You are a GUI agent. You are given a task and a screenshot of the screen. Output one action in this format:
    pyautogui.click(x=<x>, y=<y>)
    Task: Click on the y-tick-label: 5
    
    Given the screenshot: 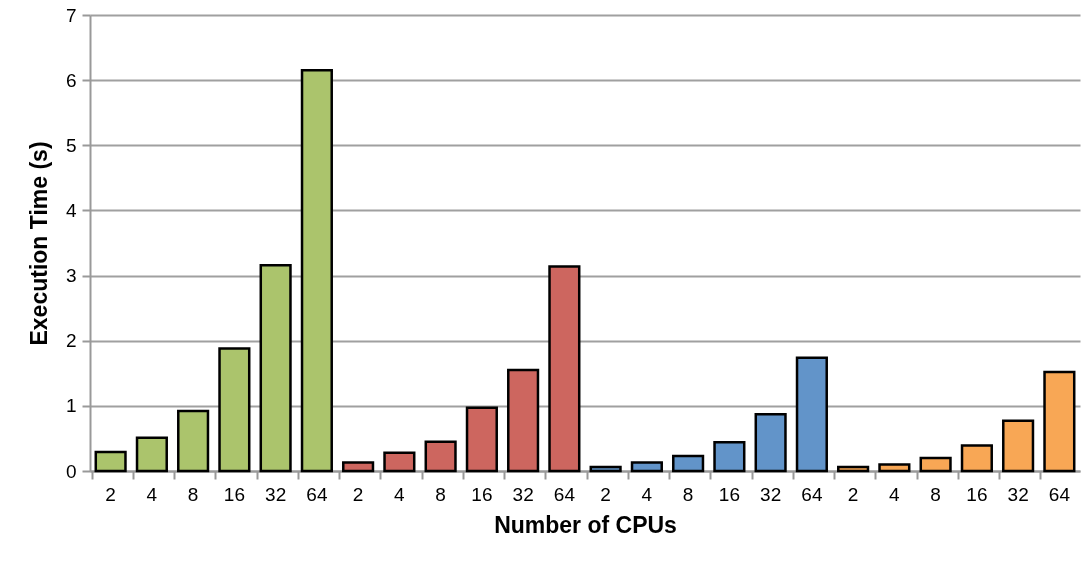 What is the action you would take?
    pyautogui.click(x=71, y=145)
    